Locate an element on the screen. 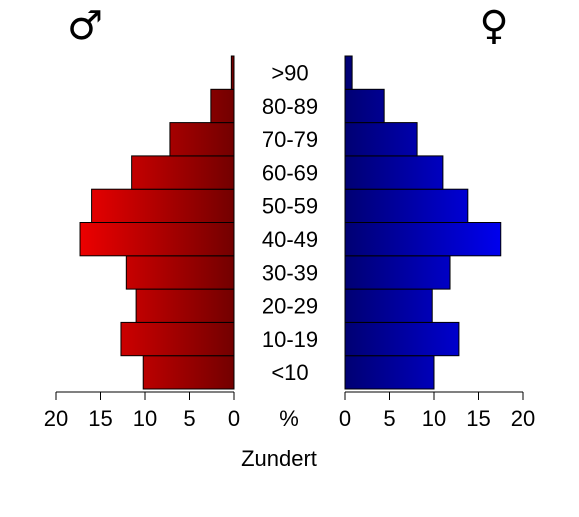 This screenshot has width=579, height=517. category-label: 30-39 is located at coordinates (290, 272).